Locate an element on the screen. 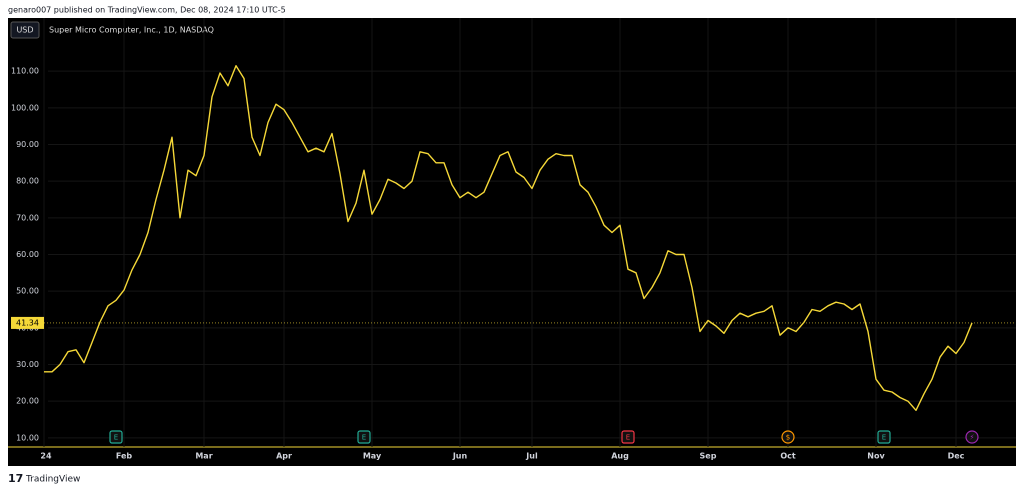 Image resolution: width=1024 pixels, height=495 pixels. event-label: ⚡ is located at coordinates (972, 438).